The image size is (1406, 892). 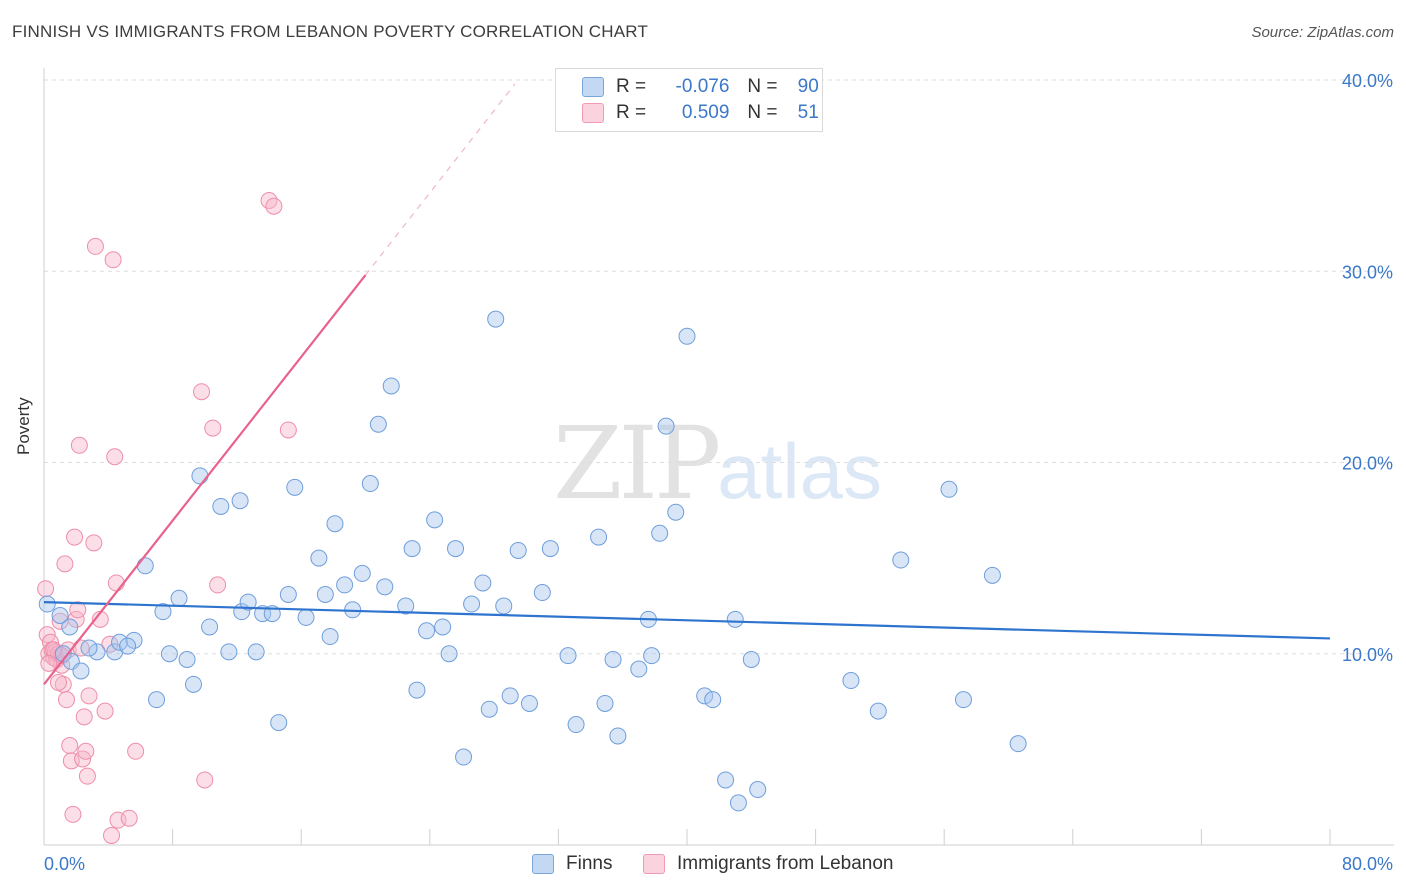 What do you see at coordinates (700, 113) in the screenshot?
I see `legend-row-lebanon: R = 0.509 N = 51` at bounding box center [700, 113].